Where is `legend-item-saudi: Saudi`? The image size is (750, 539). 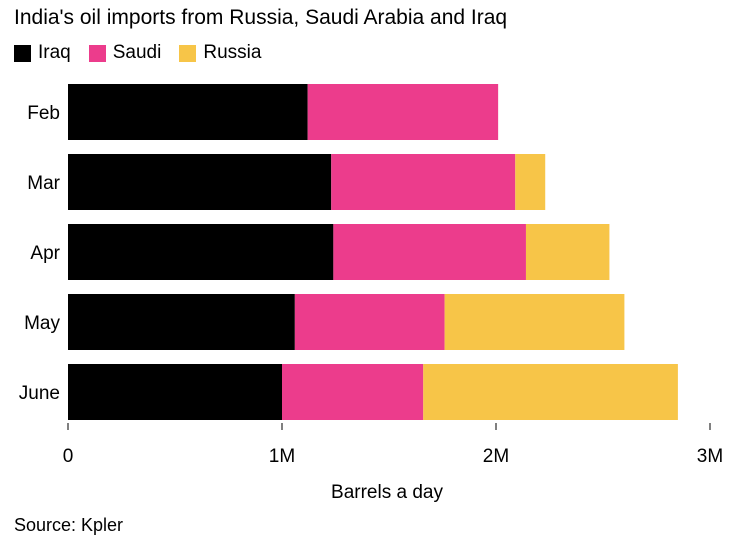
legend-item-saudi: Saudi is located at coordinates (125, 53).